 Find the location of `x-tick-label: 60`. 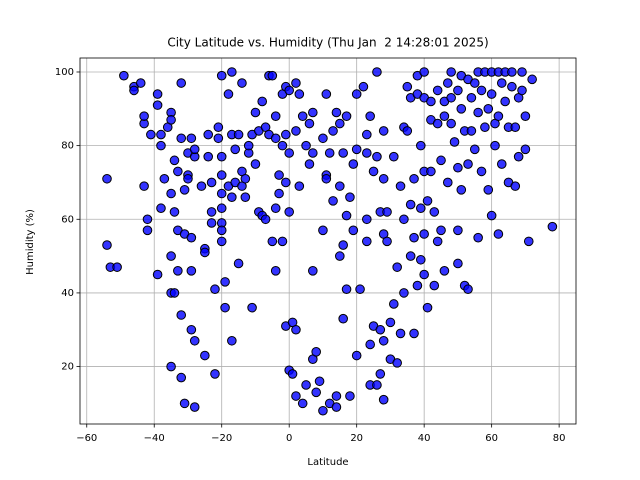

x-tick-label: 60 is located at coordinates (491, 438).